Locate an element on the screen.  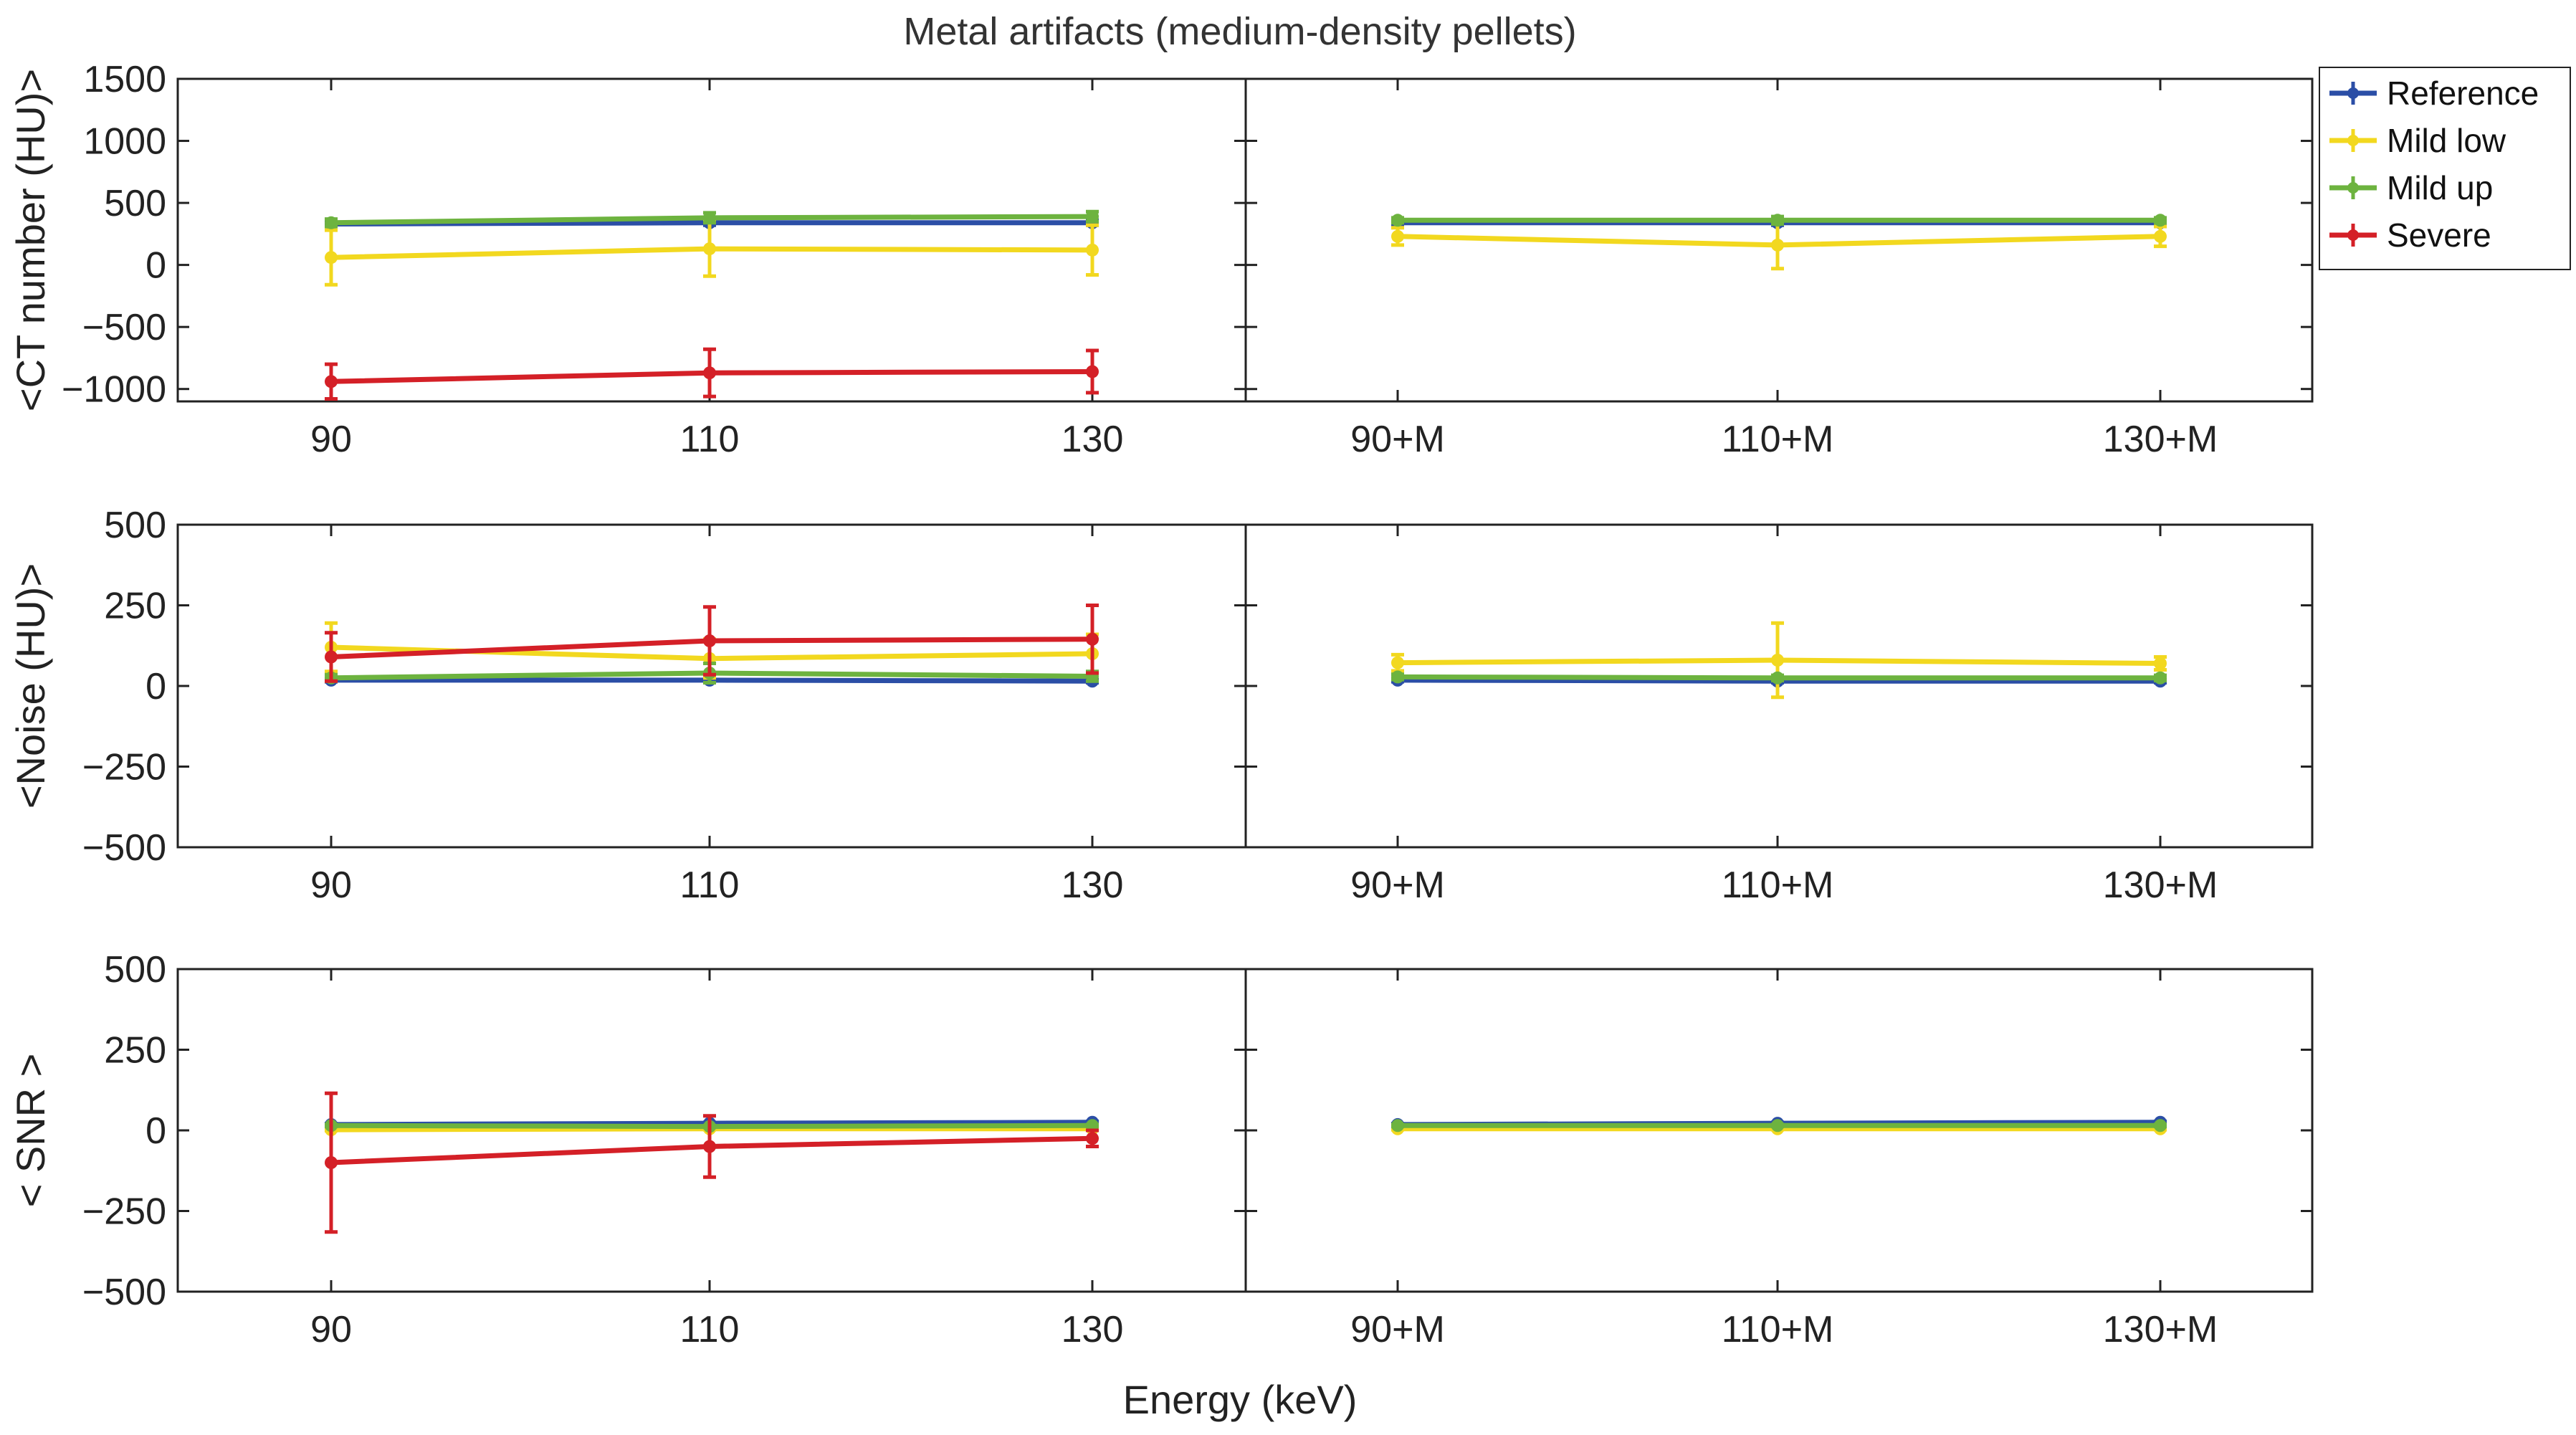
chart-title: Metal artifacts (medium-density pellets) is located at coordinates (1239, 31).